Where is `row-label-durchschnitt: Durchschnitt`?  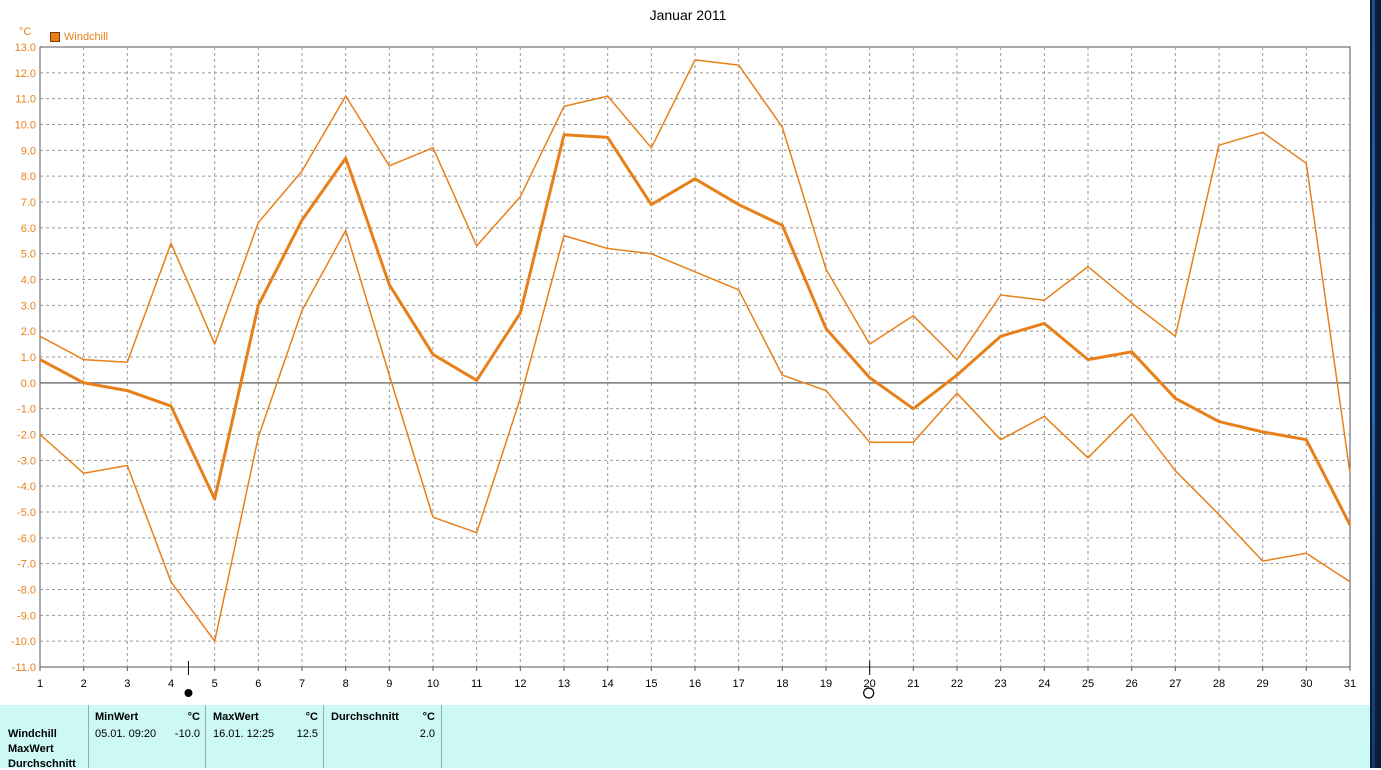 row-label-durchschnitt: Durchschnitt is located at coordinates (42, 764).